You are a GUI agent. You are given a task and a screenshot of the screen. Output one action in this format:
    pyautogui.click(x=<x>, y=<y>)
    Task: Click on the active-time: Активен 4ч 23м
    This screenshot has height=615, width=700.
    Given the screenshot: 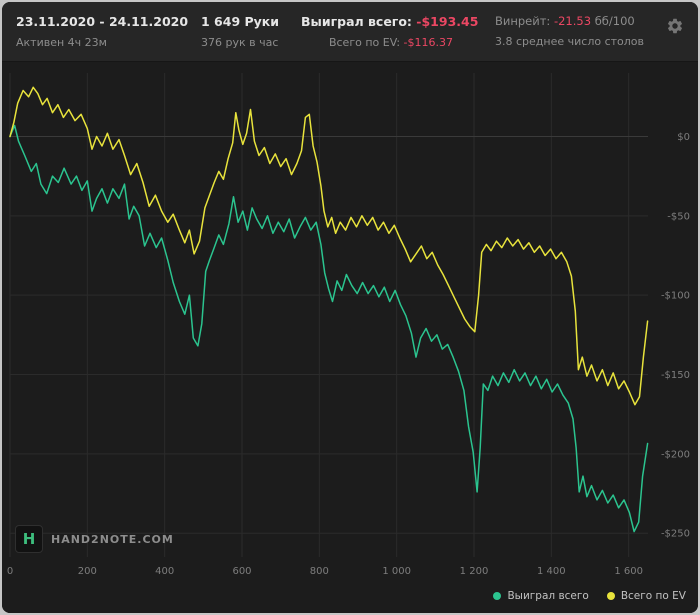 What is the action you would take?
    pyautogui.click(x=61, y=42)
    